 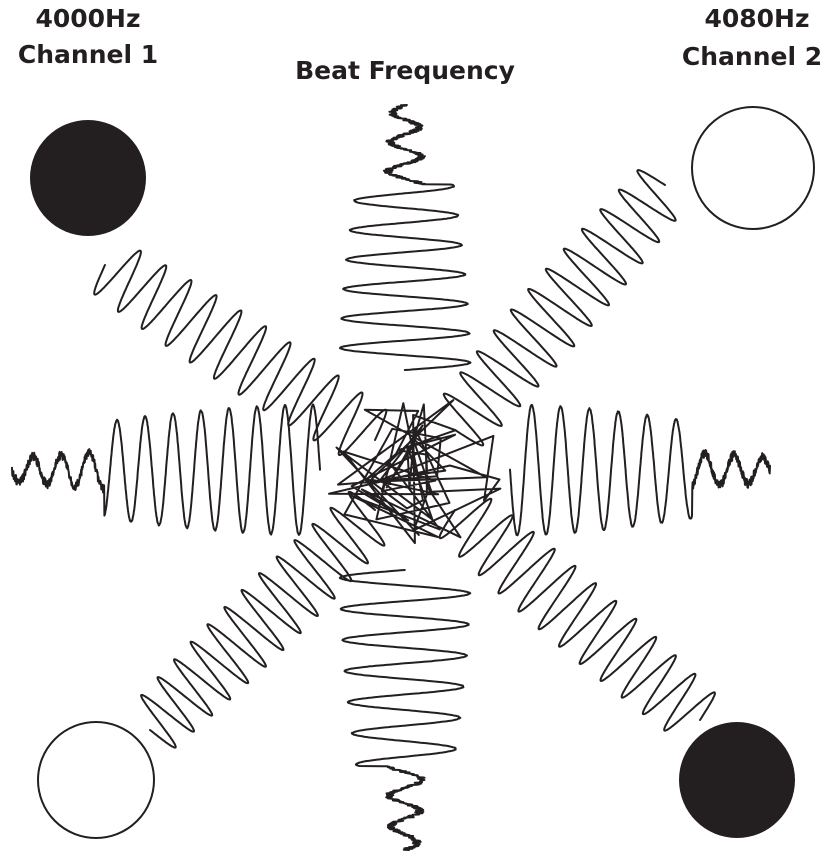 I want to click on channel-1-name: Channel 1, so click(x=88, y=54).